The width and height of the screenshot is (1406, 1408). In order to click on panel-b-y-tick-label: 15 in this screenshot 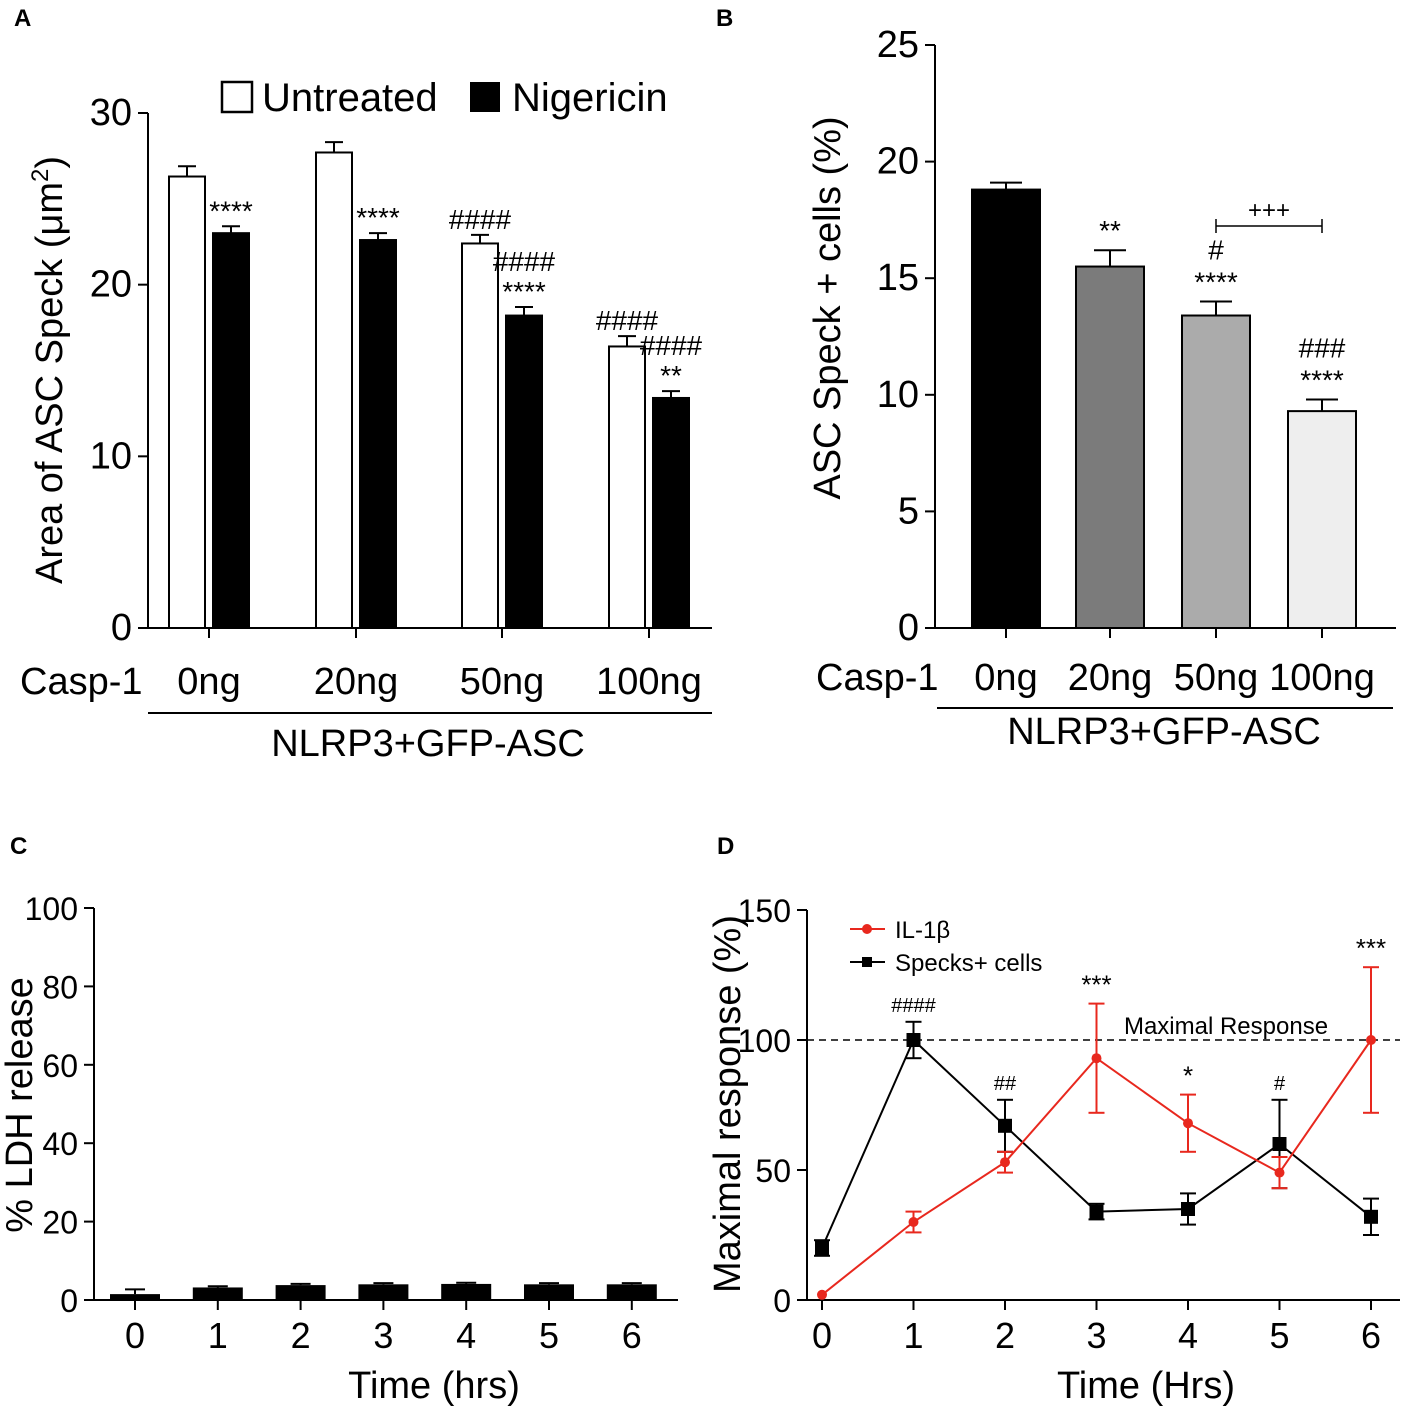, I will do `click(898, 278)`.